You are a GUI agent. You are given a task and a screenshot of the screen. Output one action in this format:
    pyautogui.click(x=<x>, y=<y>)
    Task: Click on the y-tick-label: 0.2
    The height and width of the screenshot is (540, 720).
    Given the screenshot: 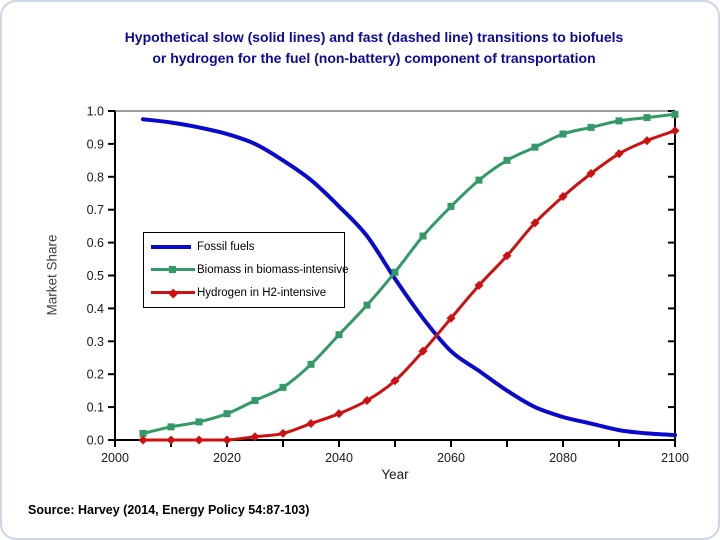 What is the action you would take?
    pyautogui.click(x=95, y=375)
    